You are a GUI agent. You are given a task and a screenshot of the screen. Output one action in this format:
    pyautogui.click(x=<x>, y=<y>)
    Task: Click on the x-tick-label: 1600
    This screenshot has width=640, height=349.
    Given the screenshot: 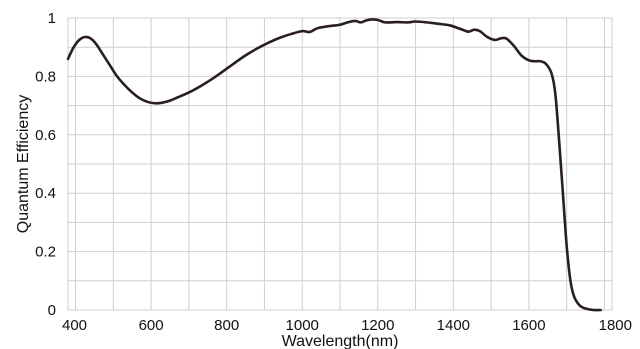 What is the action you would take?
    pyautogui.click(x=528, y=325)
    